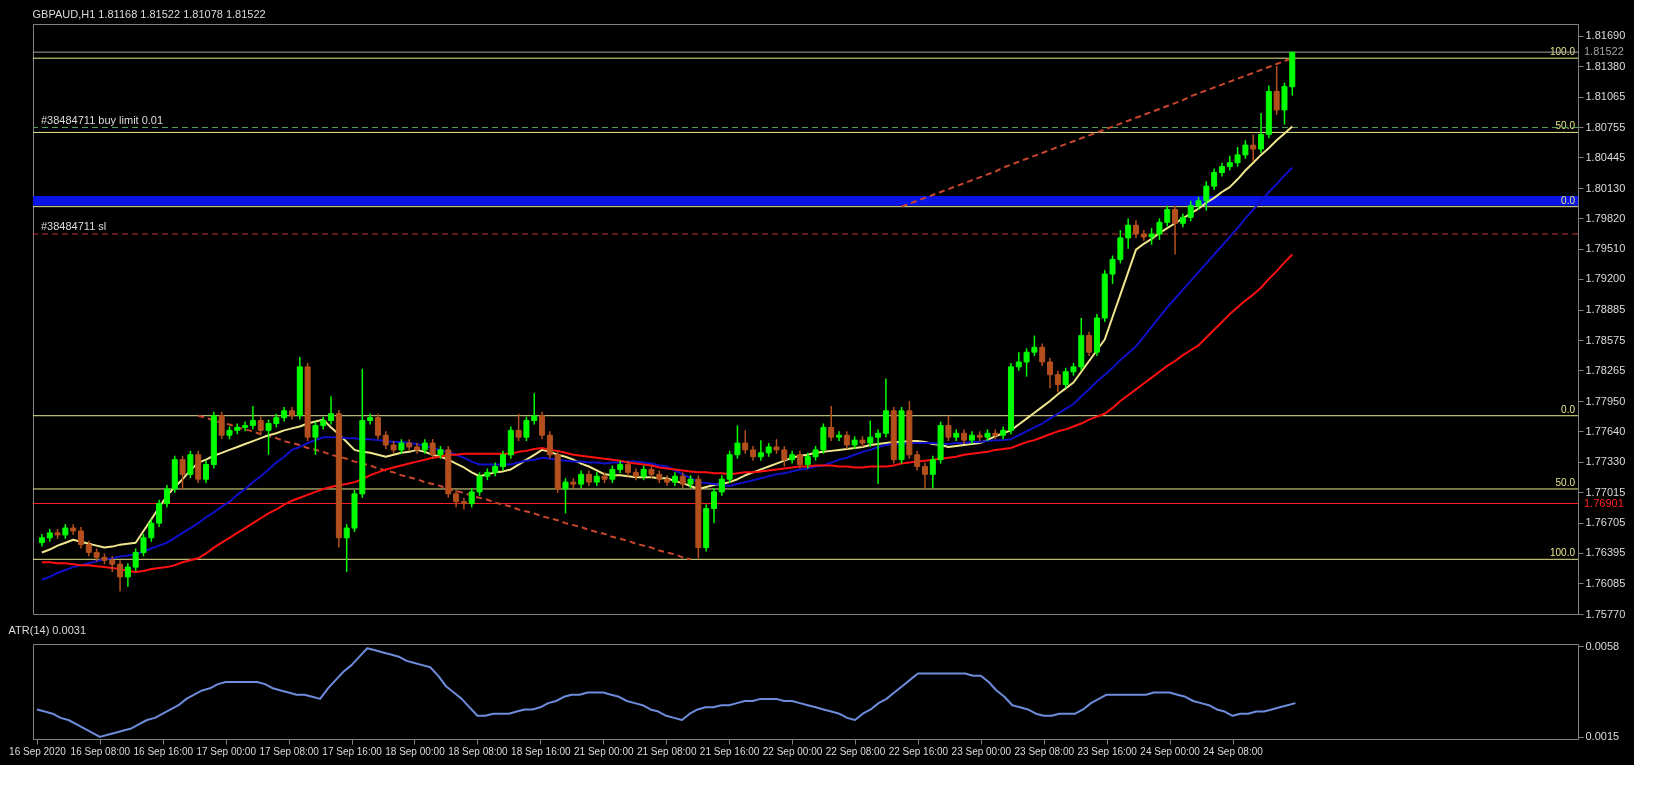 The height and width of the screenshot is (789, 1654). Describe the element at coordinates (1602, 736) in the screenshot. I see `y-tick-label: 0.0015` at that location.